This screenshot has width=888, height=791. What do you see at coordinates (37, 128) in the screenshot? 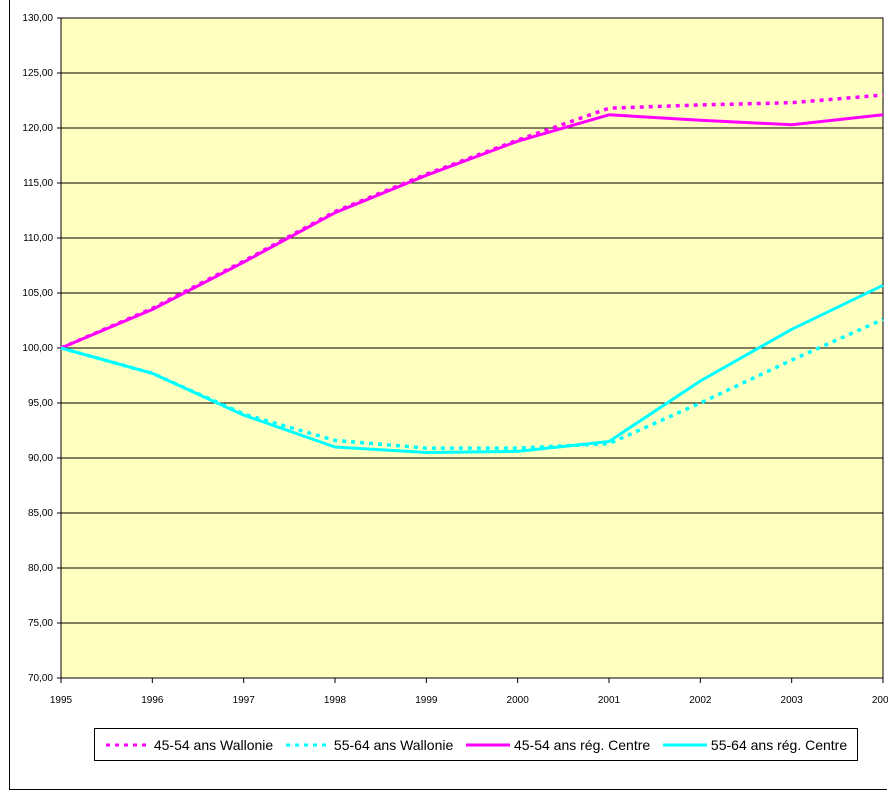
I see `y-tick-label: 120,00` at bounding box center [37, 128].